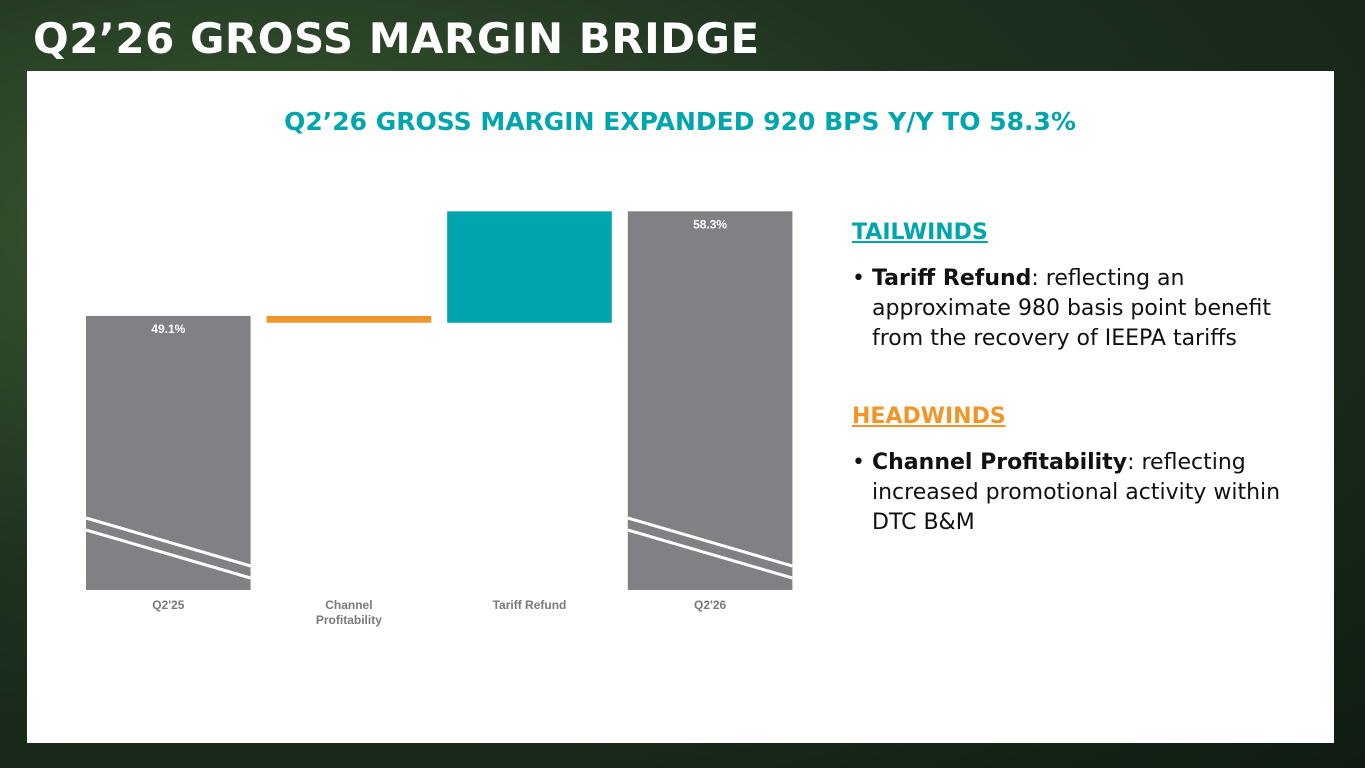 Image resolution: width=1365 pixels, height=768 pixels. I want to click on value-label: 49.1%, so click(168, 329).